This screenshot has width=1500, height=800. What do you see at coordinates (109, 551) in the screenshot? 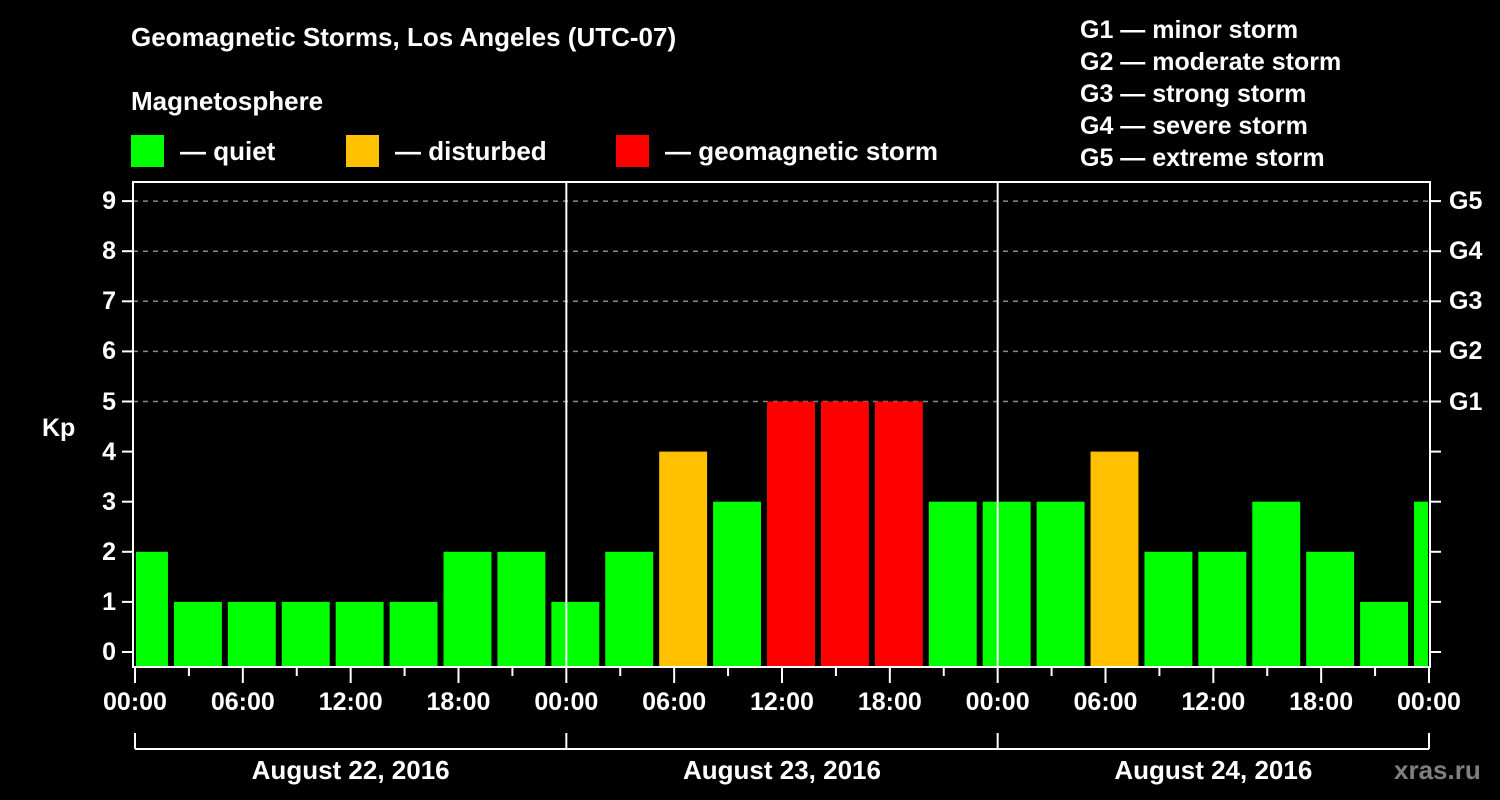
I see `y-tick-label: 2` at bounding box center [109, 551].